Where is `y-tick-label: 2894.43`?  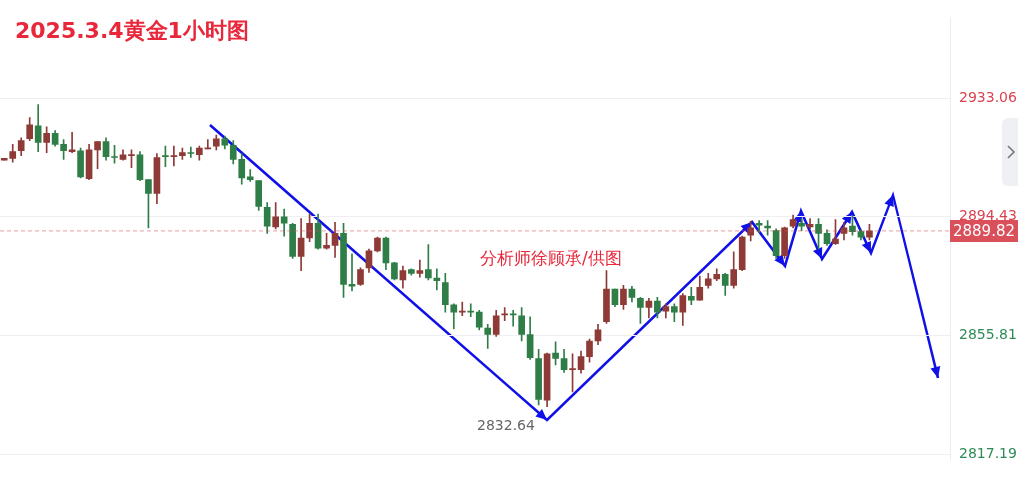
y-tick-label: 2894.43 is located at coordinates (988, 215).